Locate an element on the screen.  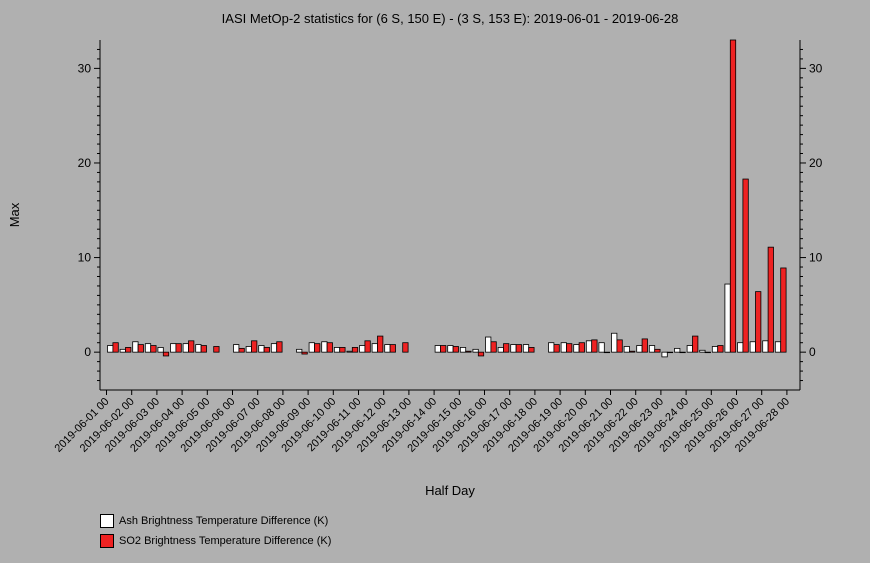
y-tick-label: 20 is located at coordinates (85, 163).